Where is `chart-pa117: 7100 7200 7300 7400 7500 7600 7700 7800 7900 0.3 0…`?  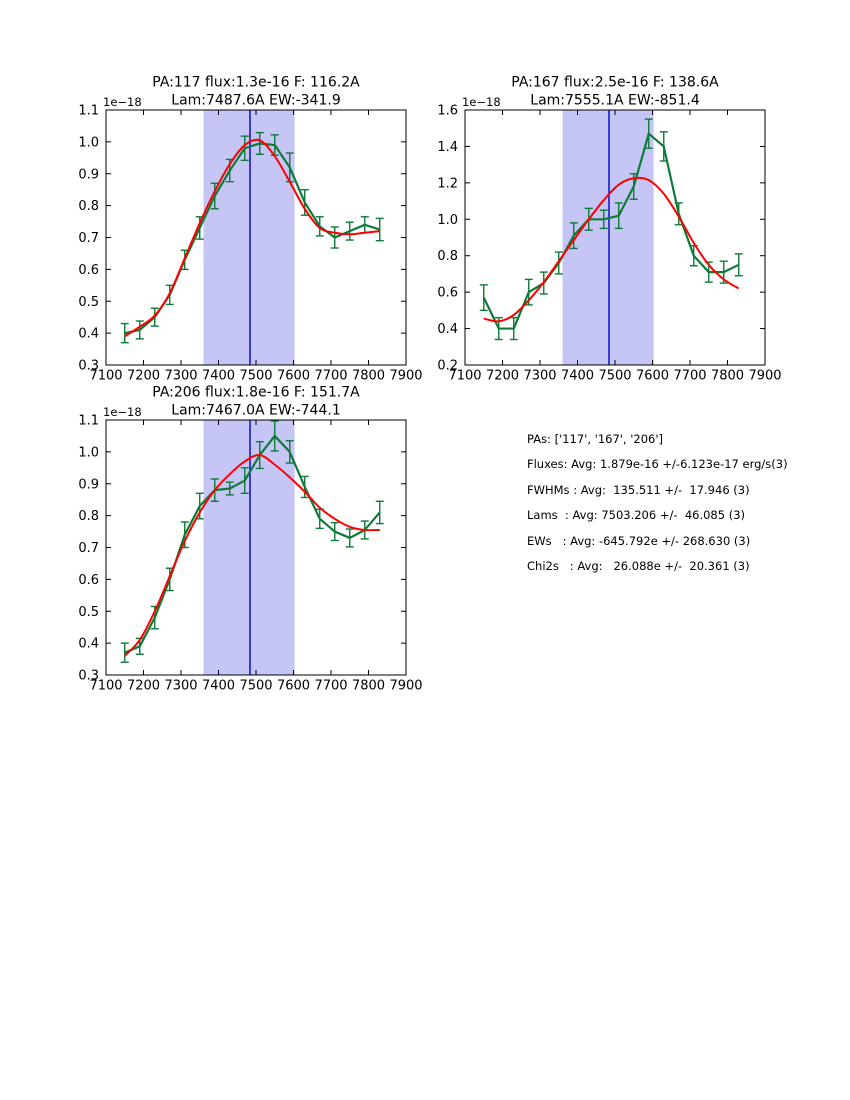
chart-pa117: 7100 7200 7300 7400 7500 7600 7700 7800 7900 0.3 0… is located at coordinates (250, 229).